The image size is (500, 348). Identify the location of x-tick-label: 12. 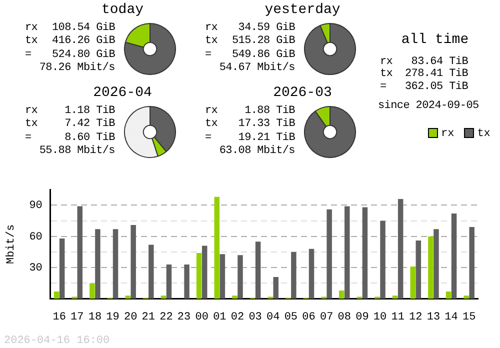
(415, 317).